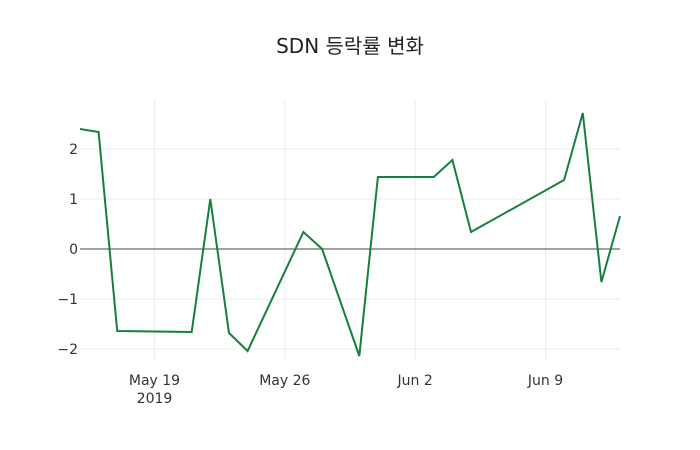  Describe the element at coordinates (155, 399) in the screenshot. I see `x-tick-year: 2019` at that location.